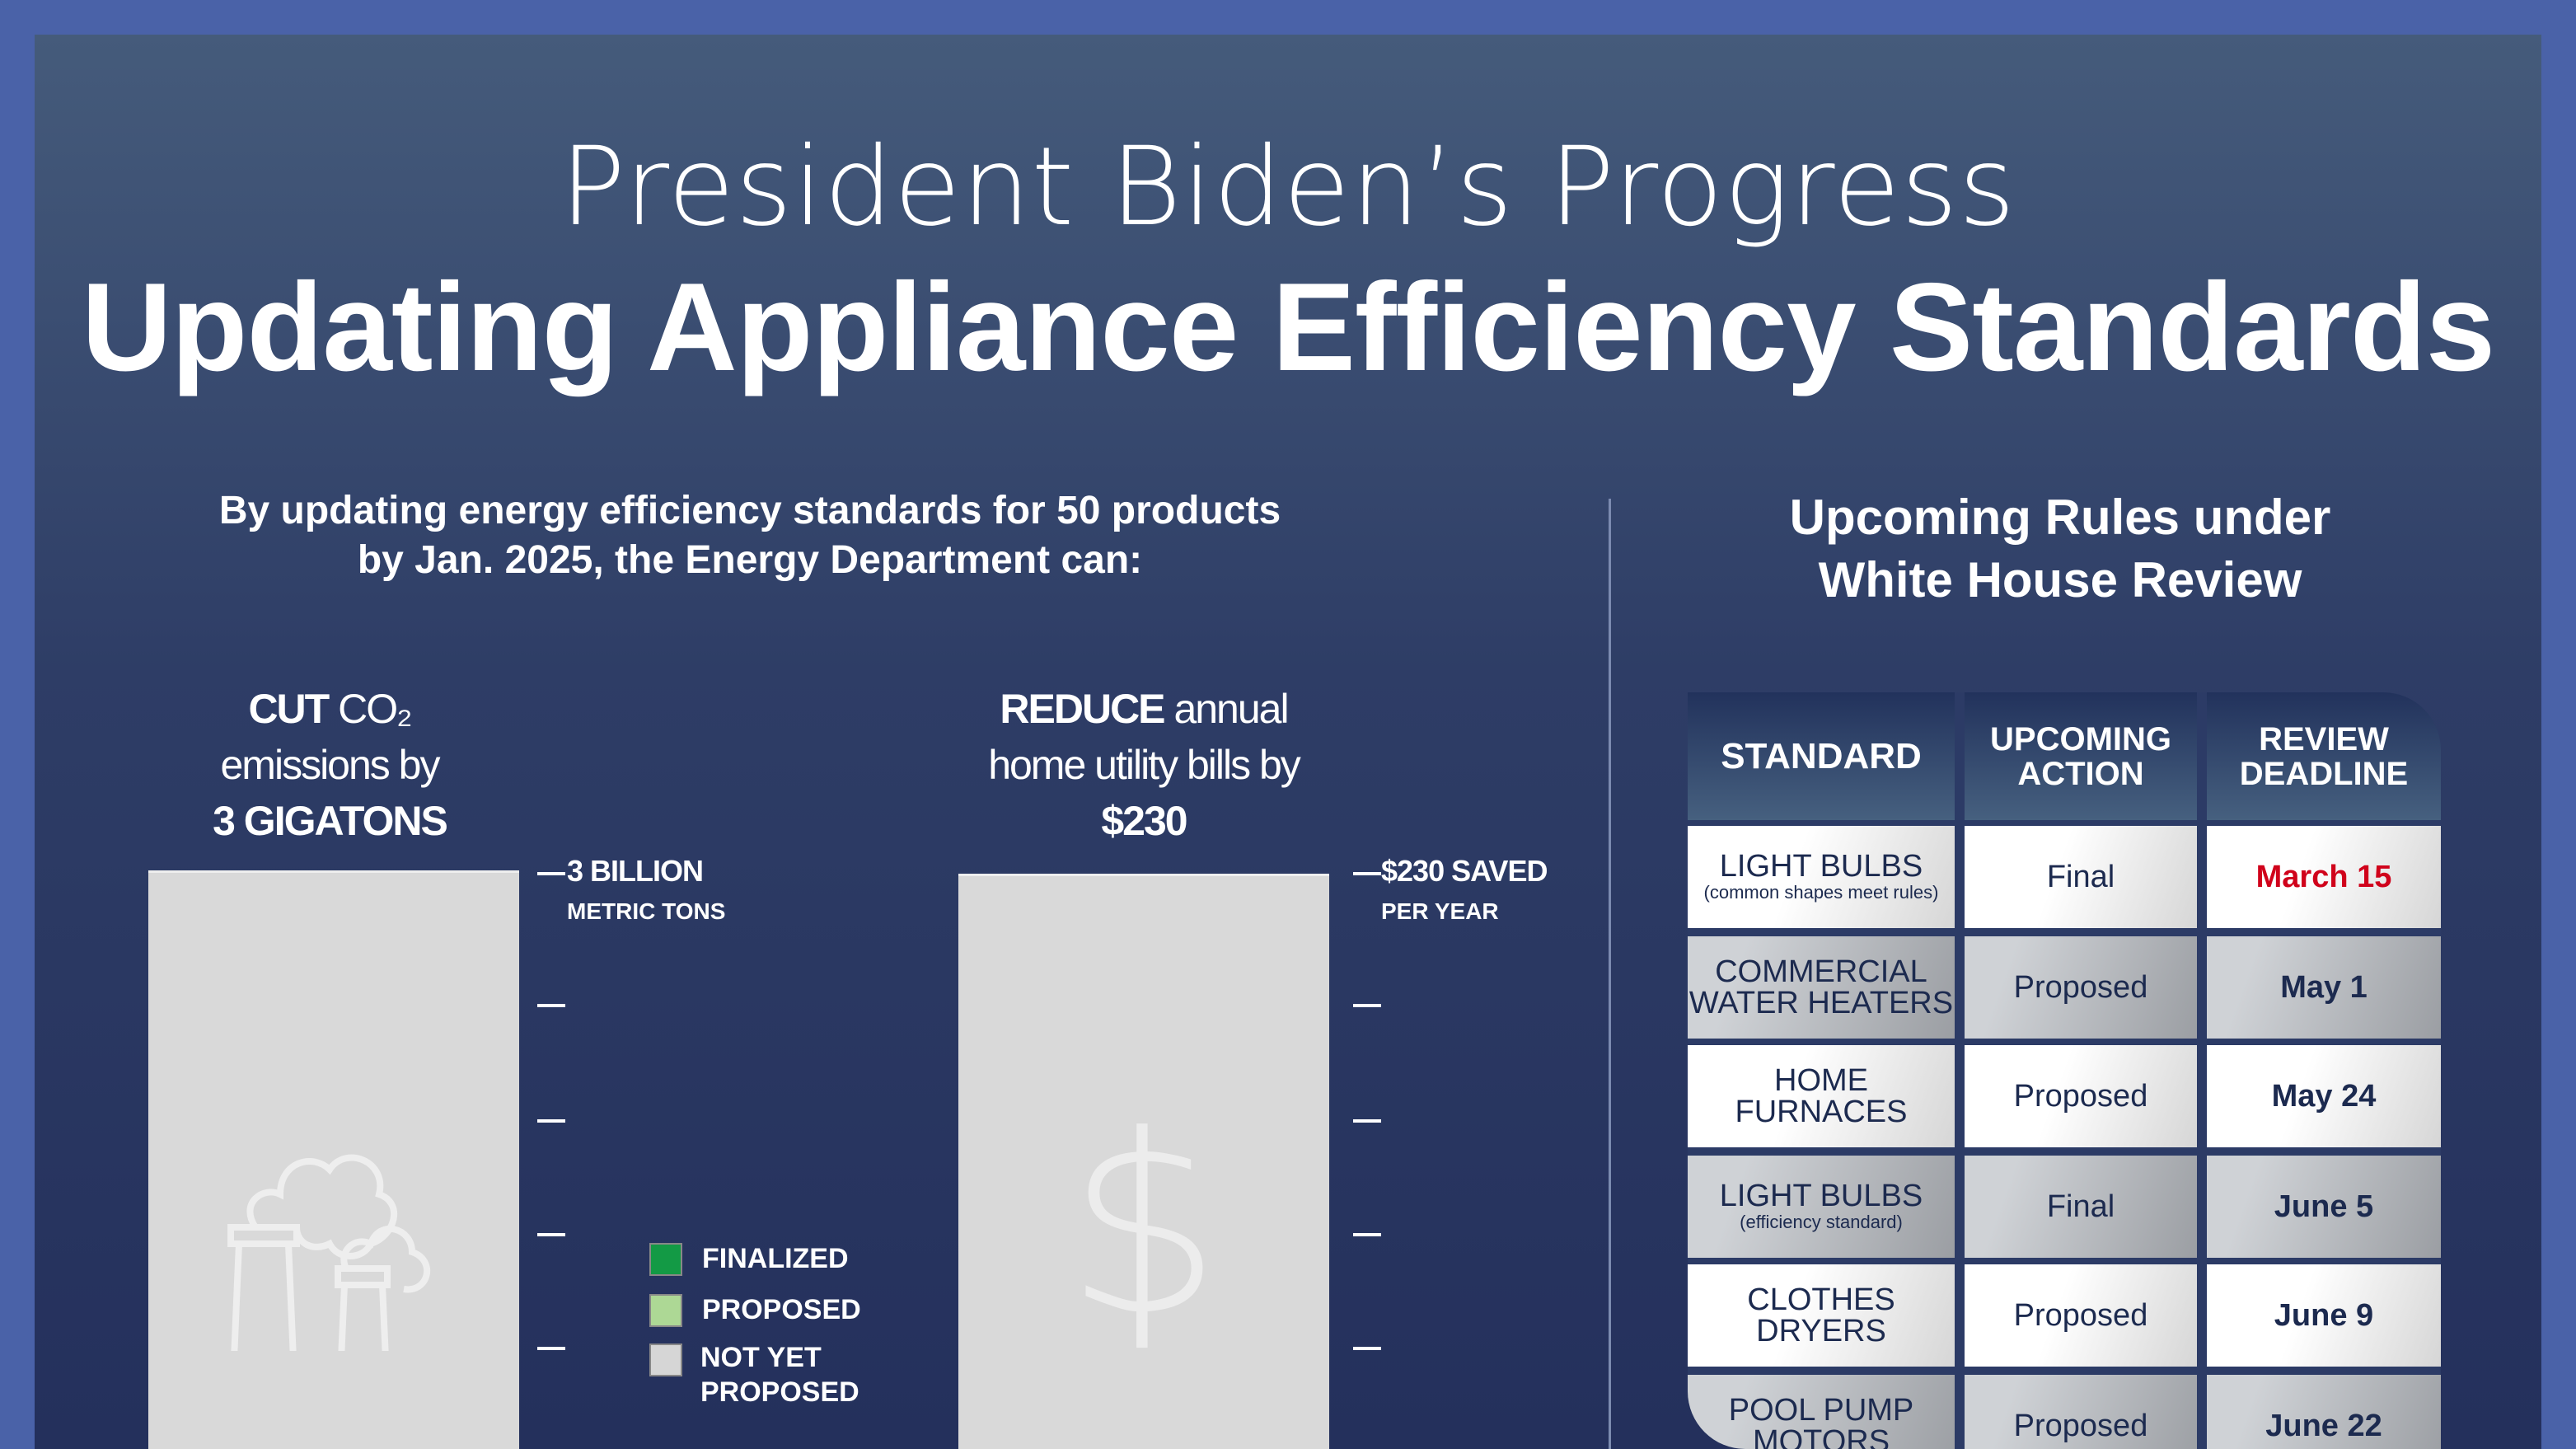 The image size is (2576, 1449). Describe the element at coordinates (1821, 756) in the screenshot. I see `header-standard: STANDARD` at that location.